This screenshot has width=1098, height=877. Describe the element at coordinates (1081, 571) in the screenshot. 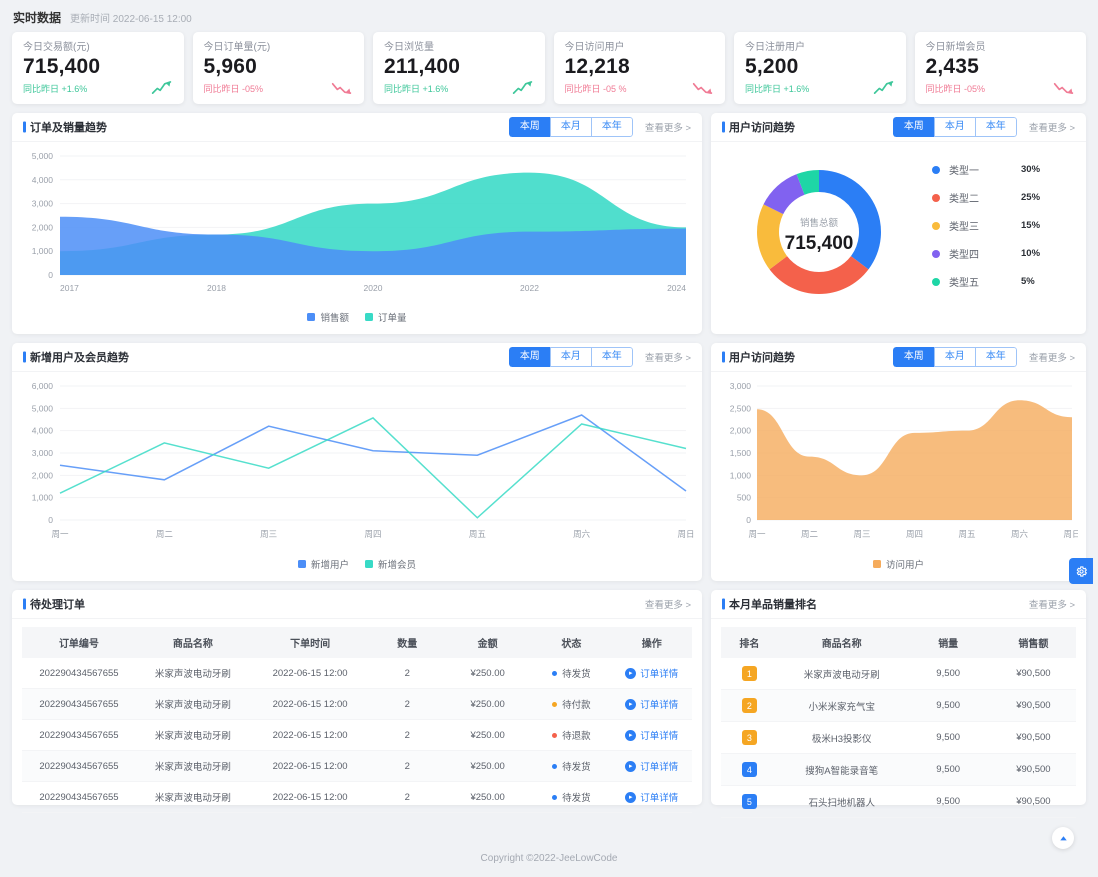

I see `settings-gear-button` at that location.